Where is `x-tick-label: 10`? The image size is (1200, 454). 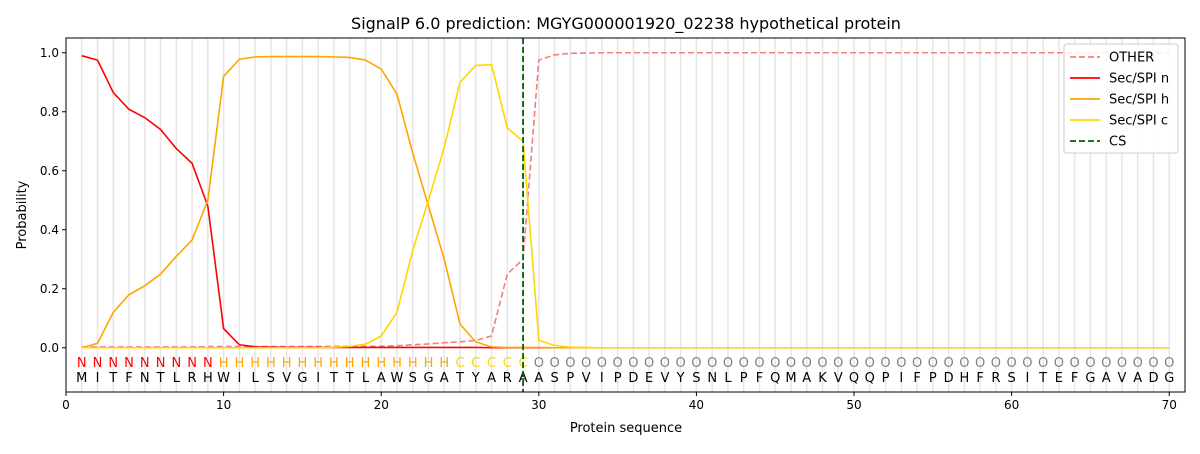 x-tick-label: 10 is located at coordinates (223, 405).